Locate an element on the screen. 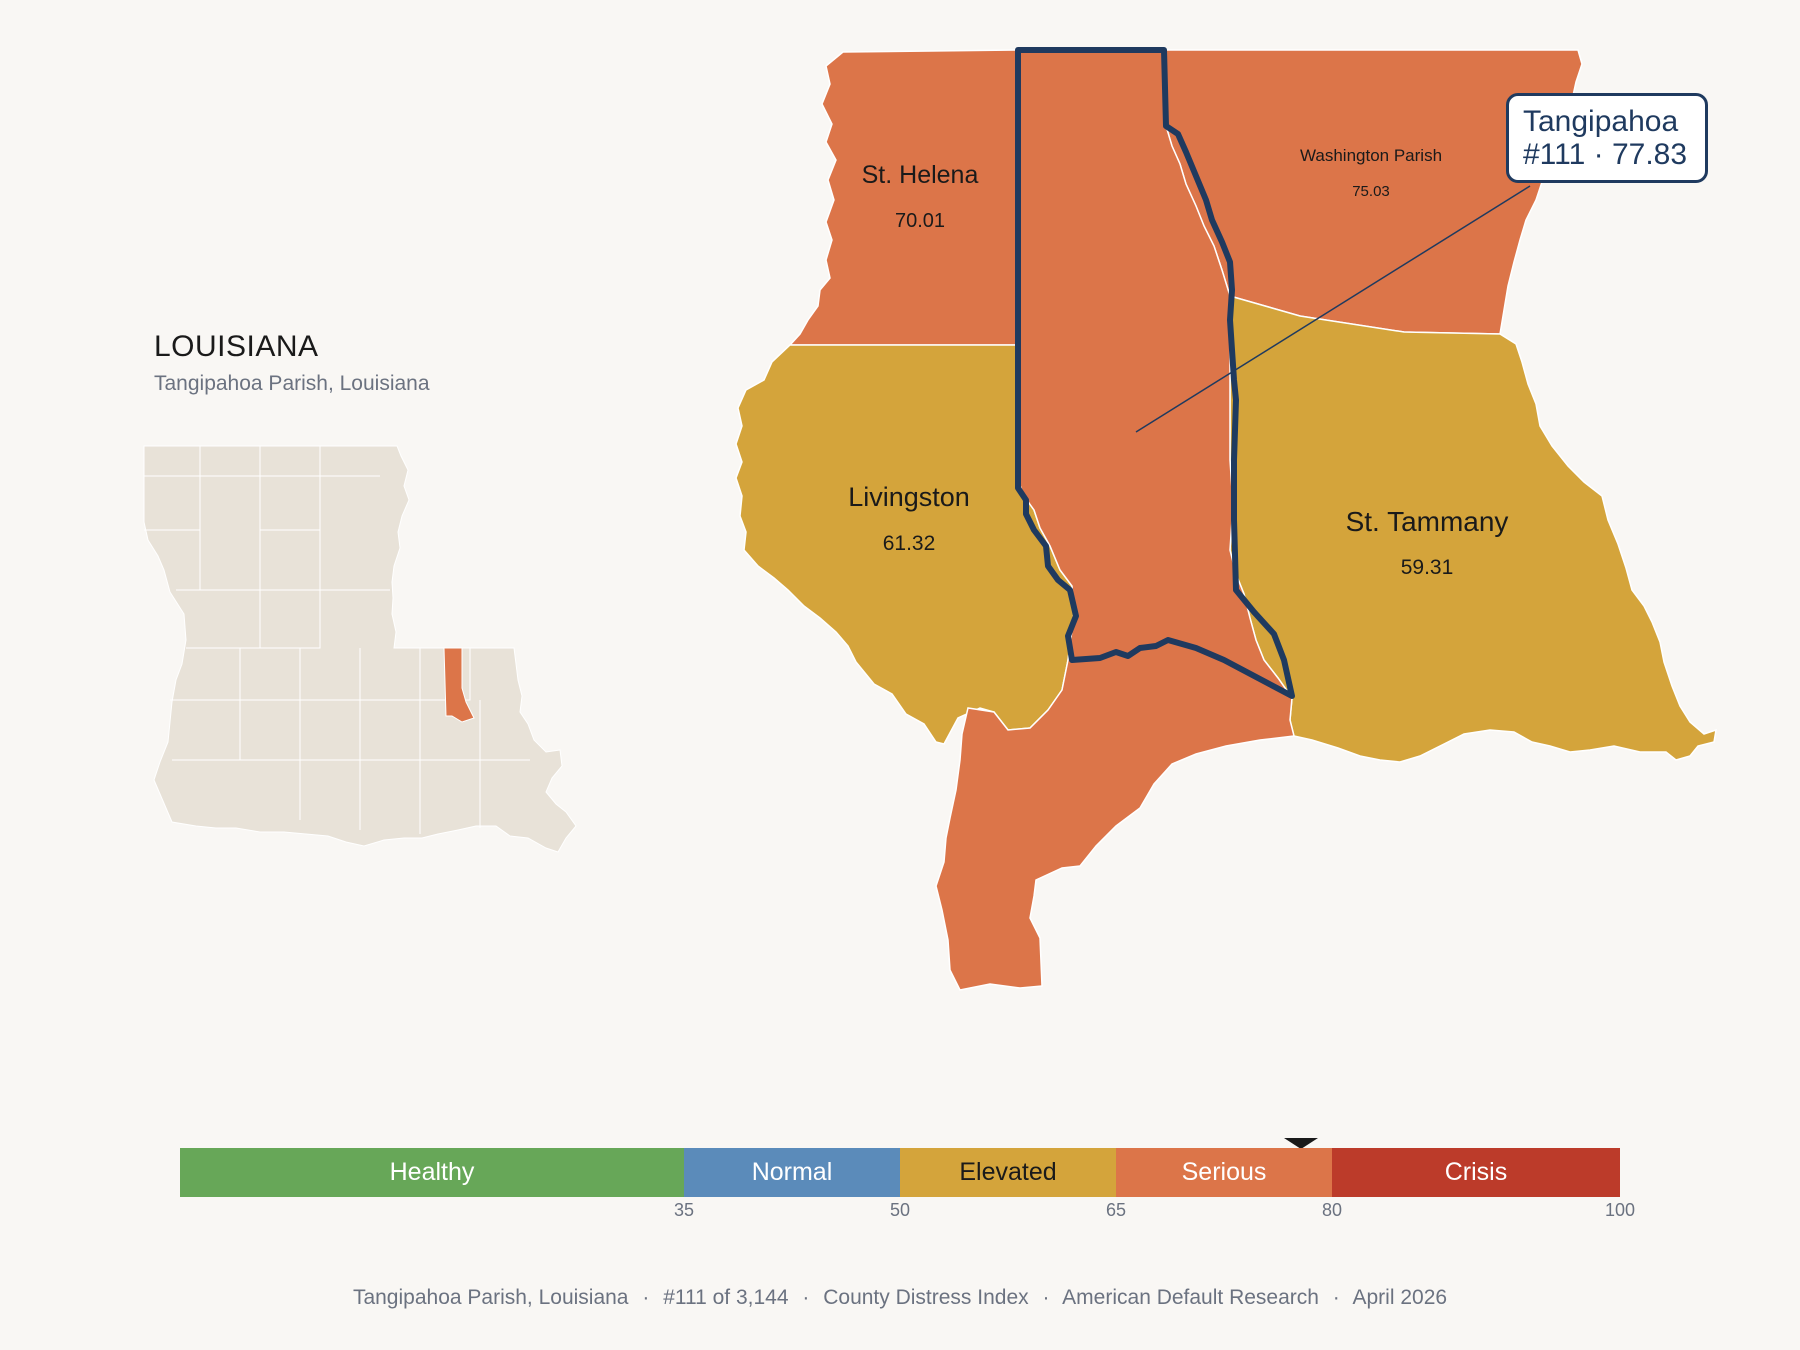 Image resolution: width=1800 pixels, height=1350 pixels. footer-rank: #111 of 3,144 is located at coordinates (726, 1297).